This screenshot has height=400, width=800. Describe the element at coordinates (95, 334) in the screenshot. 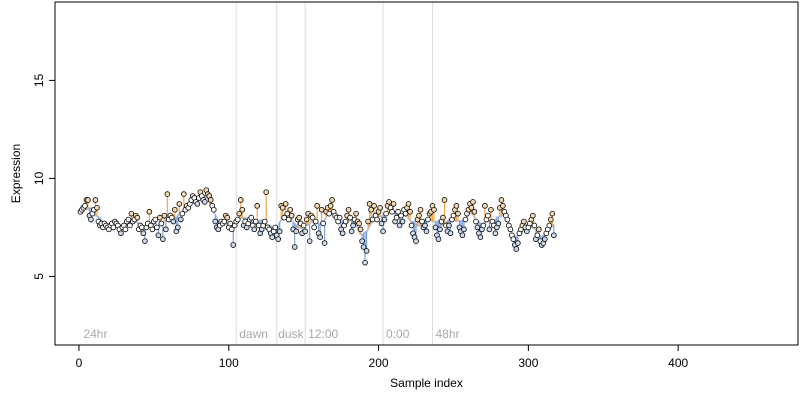

I see `condition-label: 24hr` at that location.